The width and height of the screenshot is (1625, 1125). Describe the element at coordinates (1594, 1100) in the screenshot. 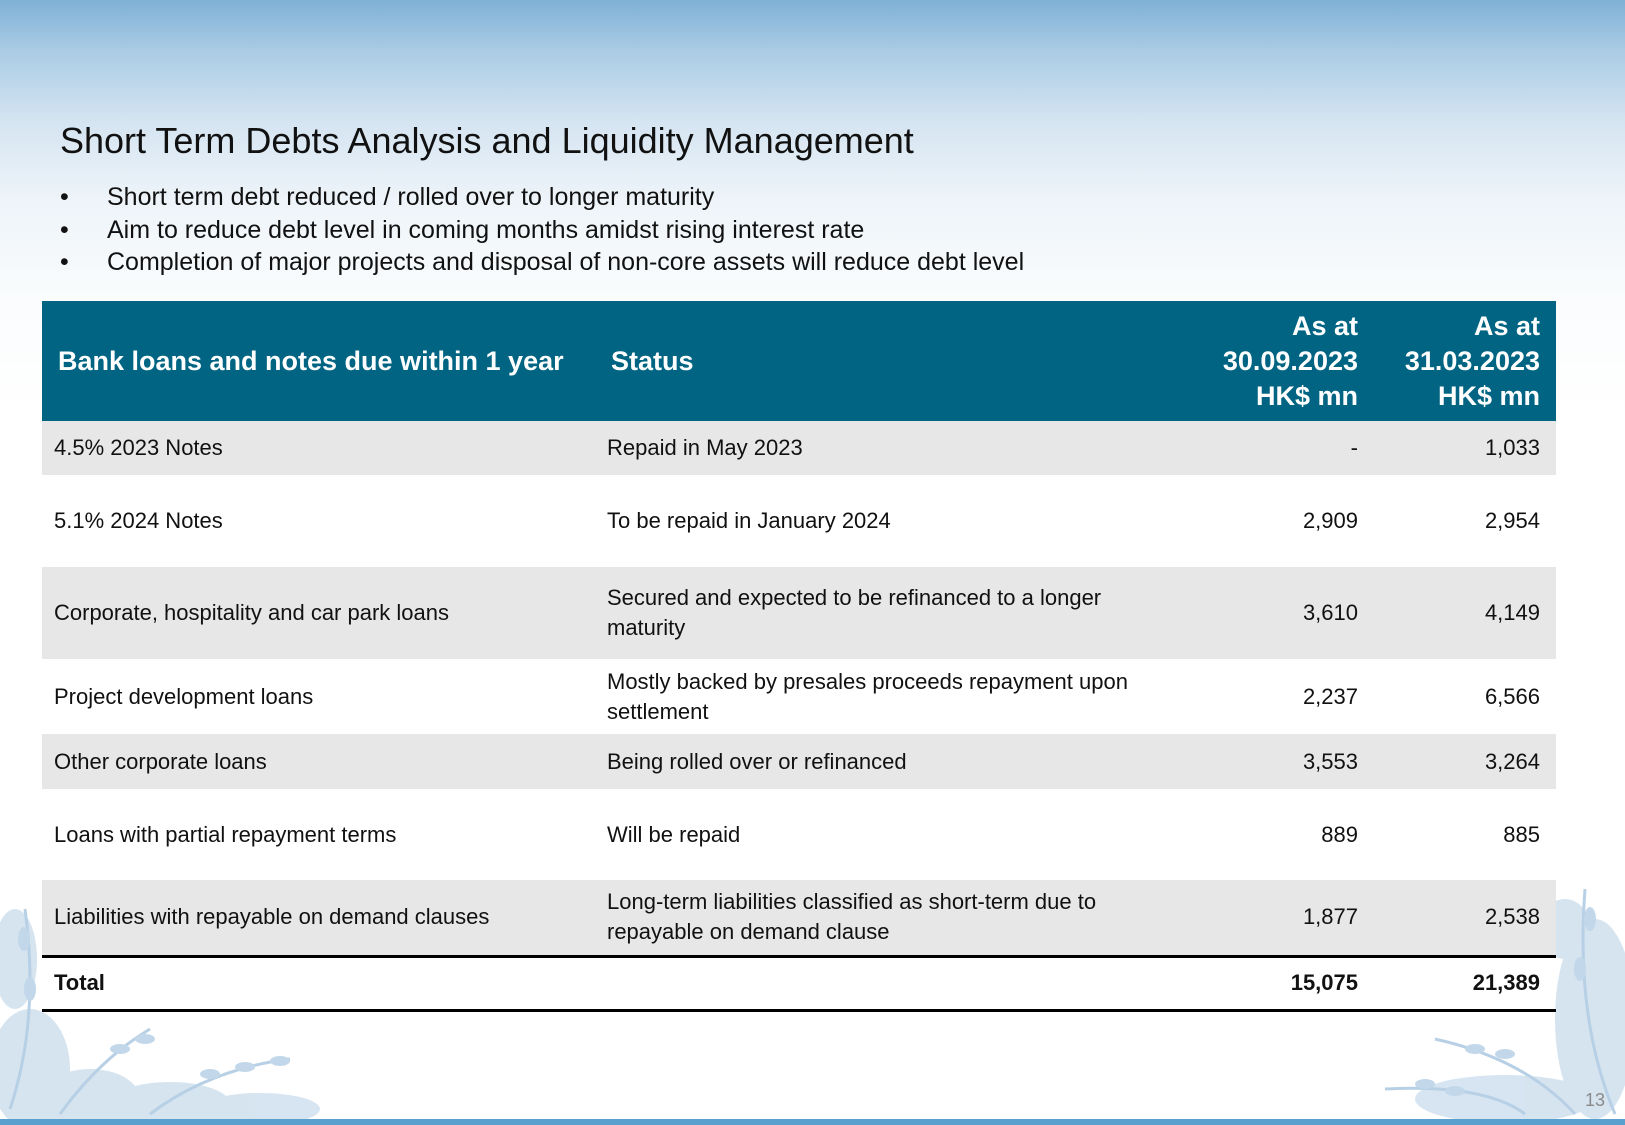

I see `page-number: 13` at that location.